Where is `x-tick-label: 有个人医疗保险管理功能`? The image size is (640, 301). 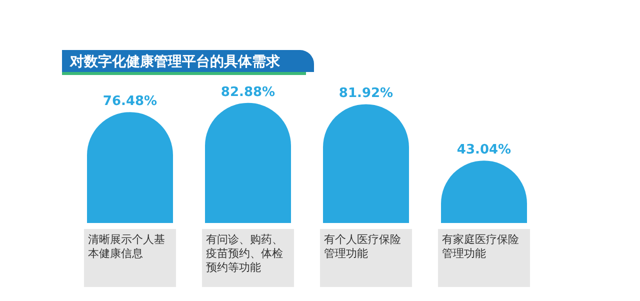
x-tick-label: 有个人医疗保险管理功能 is located at coordinates (366, 258).